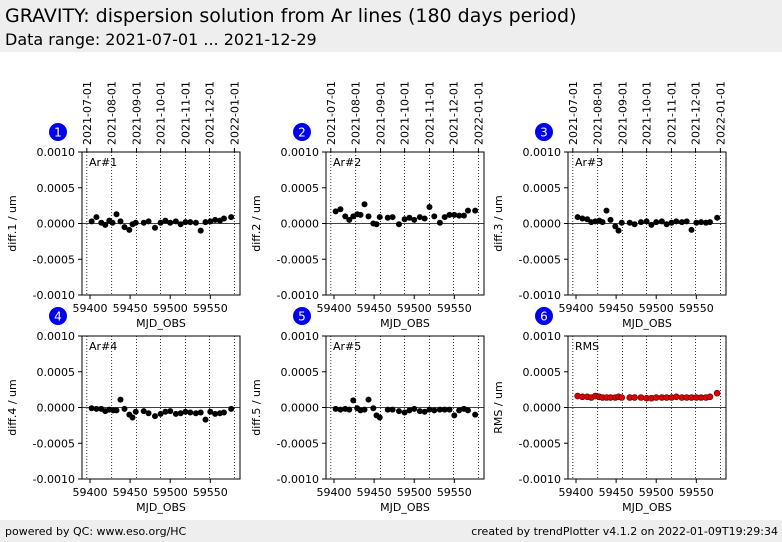 The image size is (782, 542). I want to click on date-tick-label: 2021-09-01, so click(137, 113).